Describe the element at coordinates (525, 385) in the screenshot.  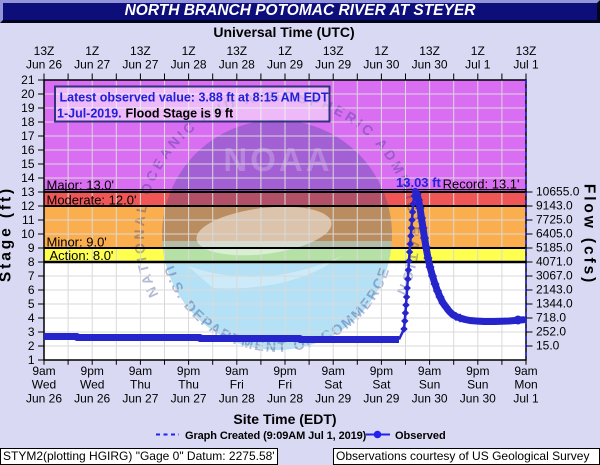
I see `svg-text: Mon` at that location.